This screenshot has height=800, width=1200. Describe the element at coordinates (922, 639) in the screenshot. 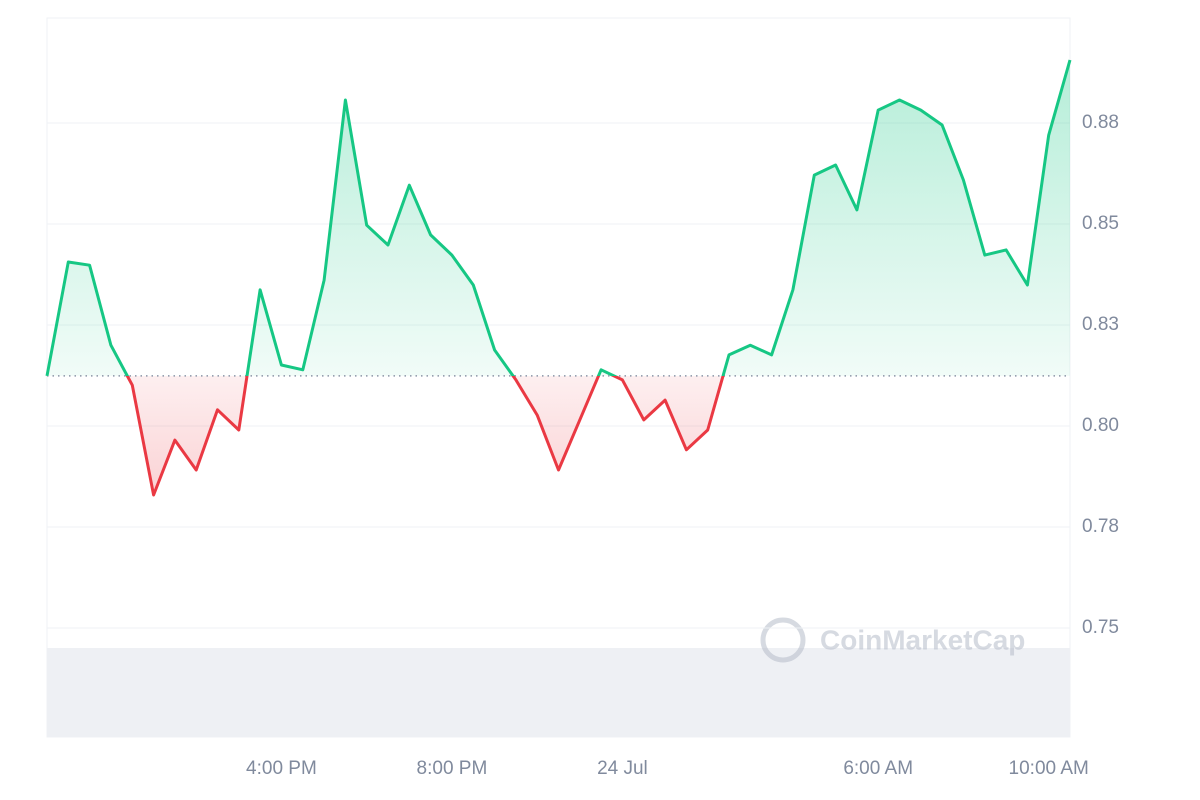

I see `watermark-text: CoinMarketCap` at that location.